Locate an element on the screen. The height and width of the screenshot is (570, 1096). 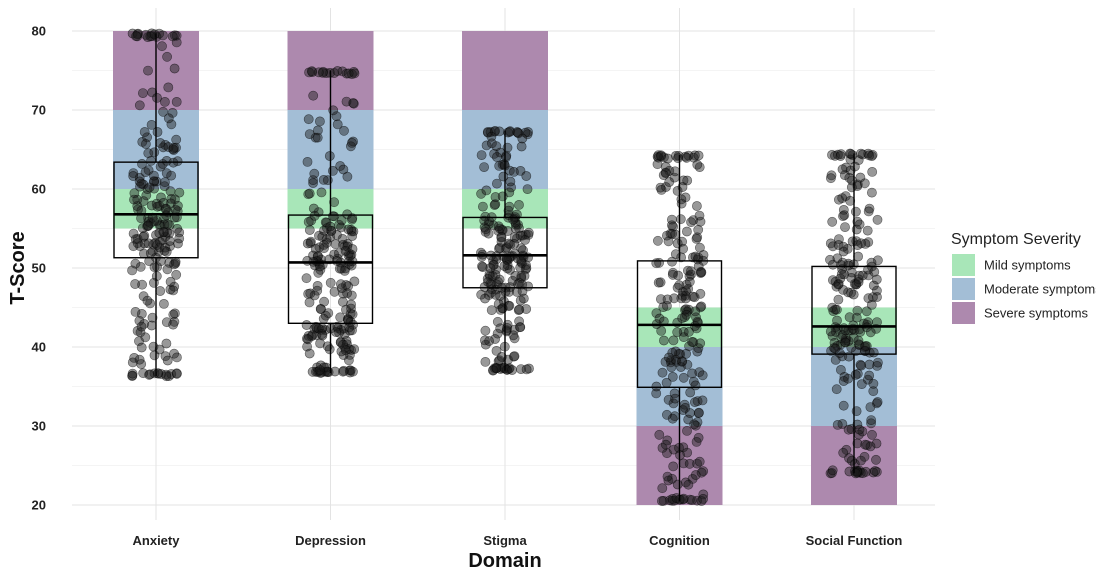
y-tick-label: 40 is located at coordinates (39, 347).